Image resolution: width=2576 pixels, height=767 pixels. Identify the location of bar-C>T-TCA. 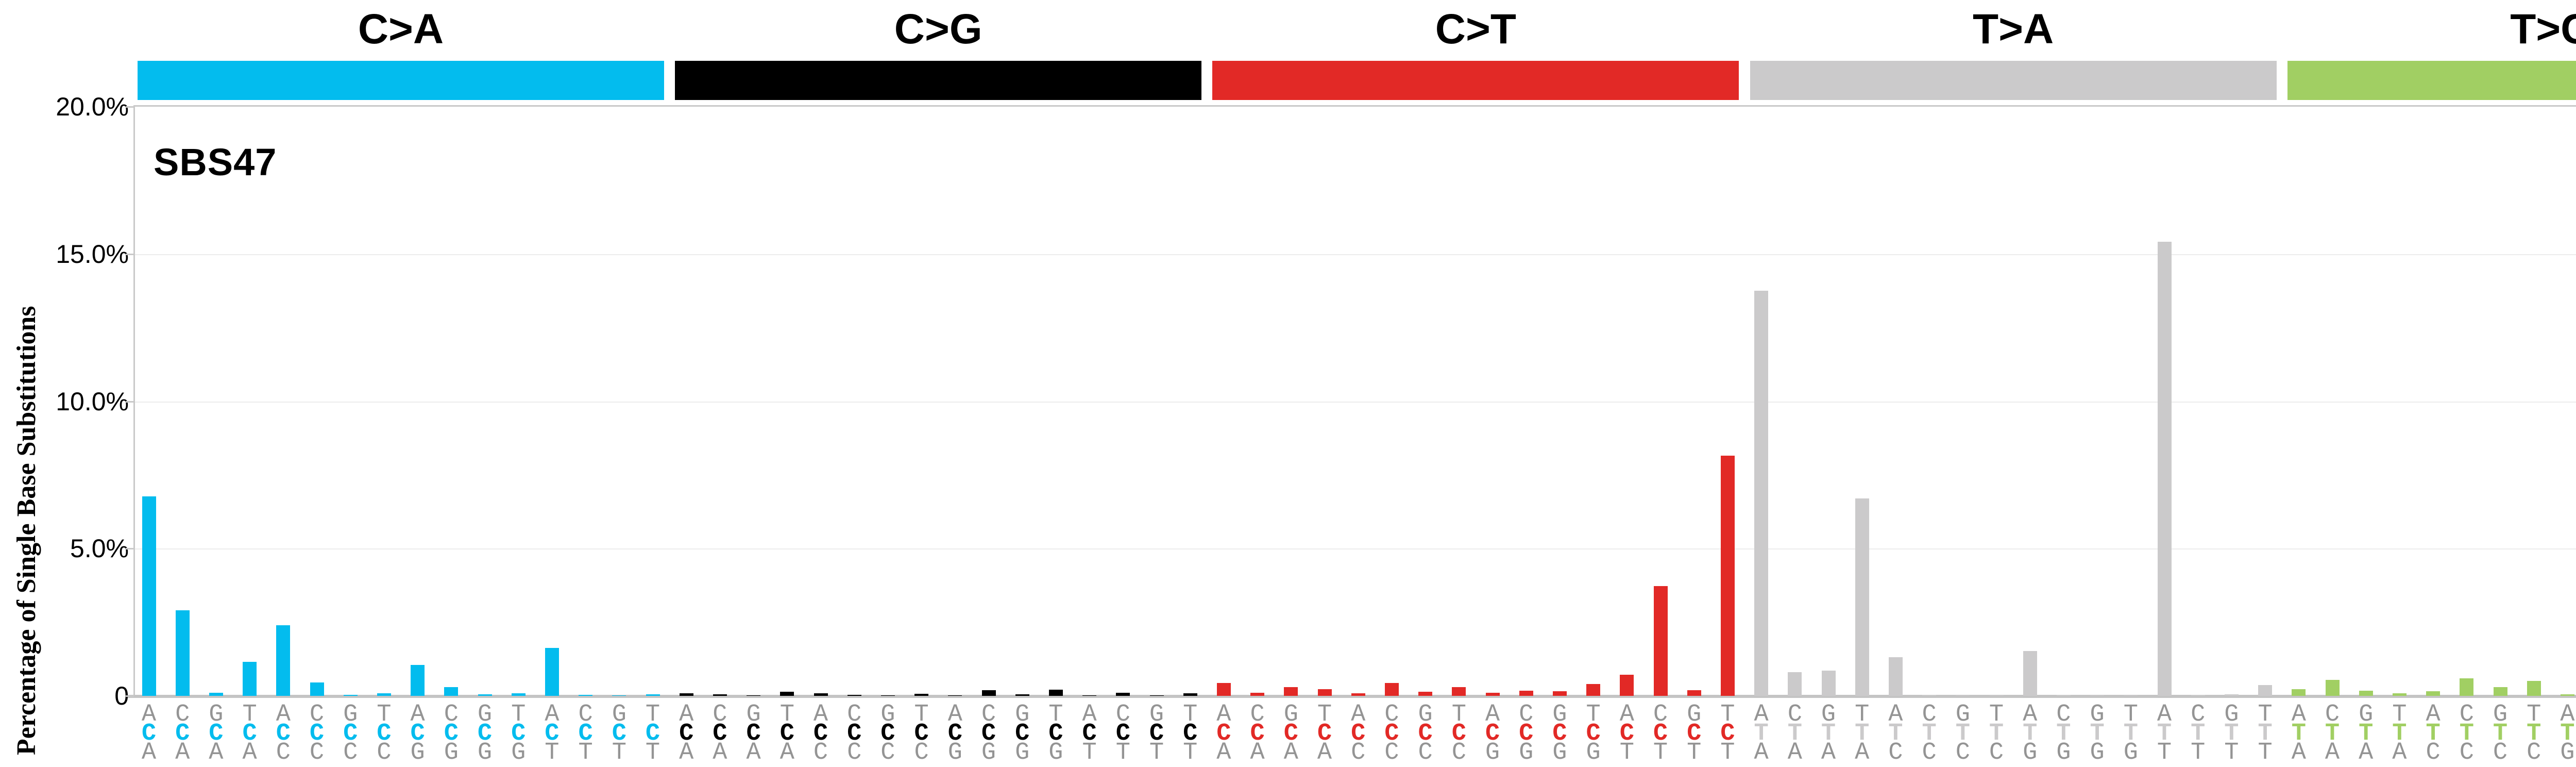
(1627, 685).